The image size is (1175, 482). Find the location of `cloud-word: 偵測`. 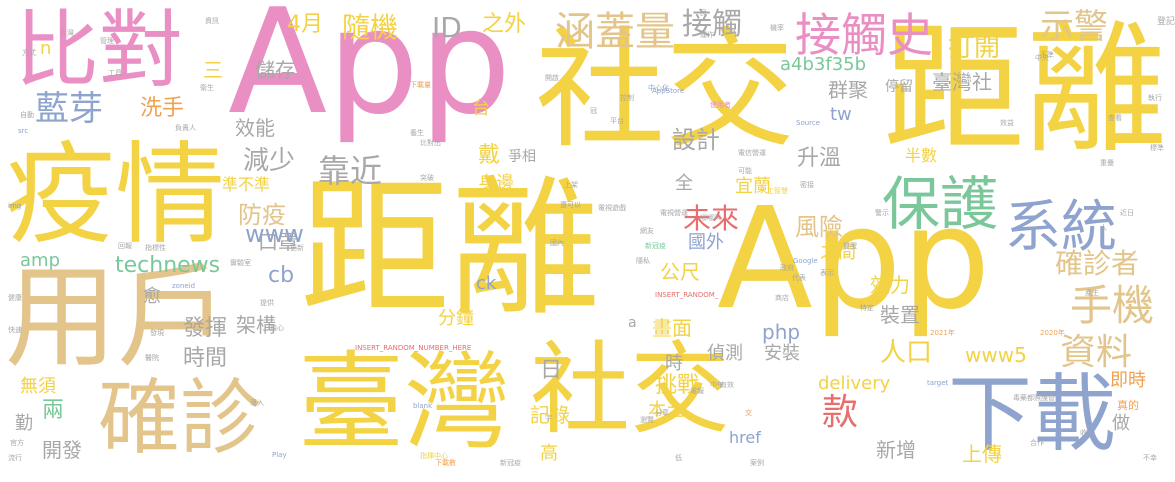

cloud-word: 偵測 is located at coordinates (725, 353).